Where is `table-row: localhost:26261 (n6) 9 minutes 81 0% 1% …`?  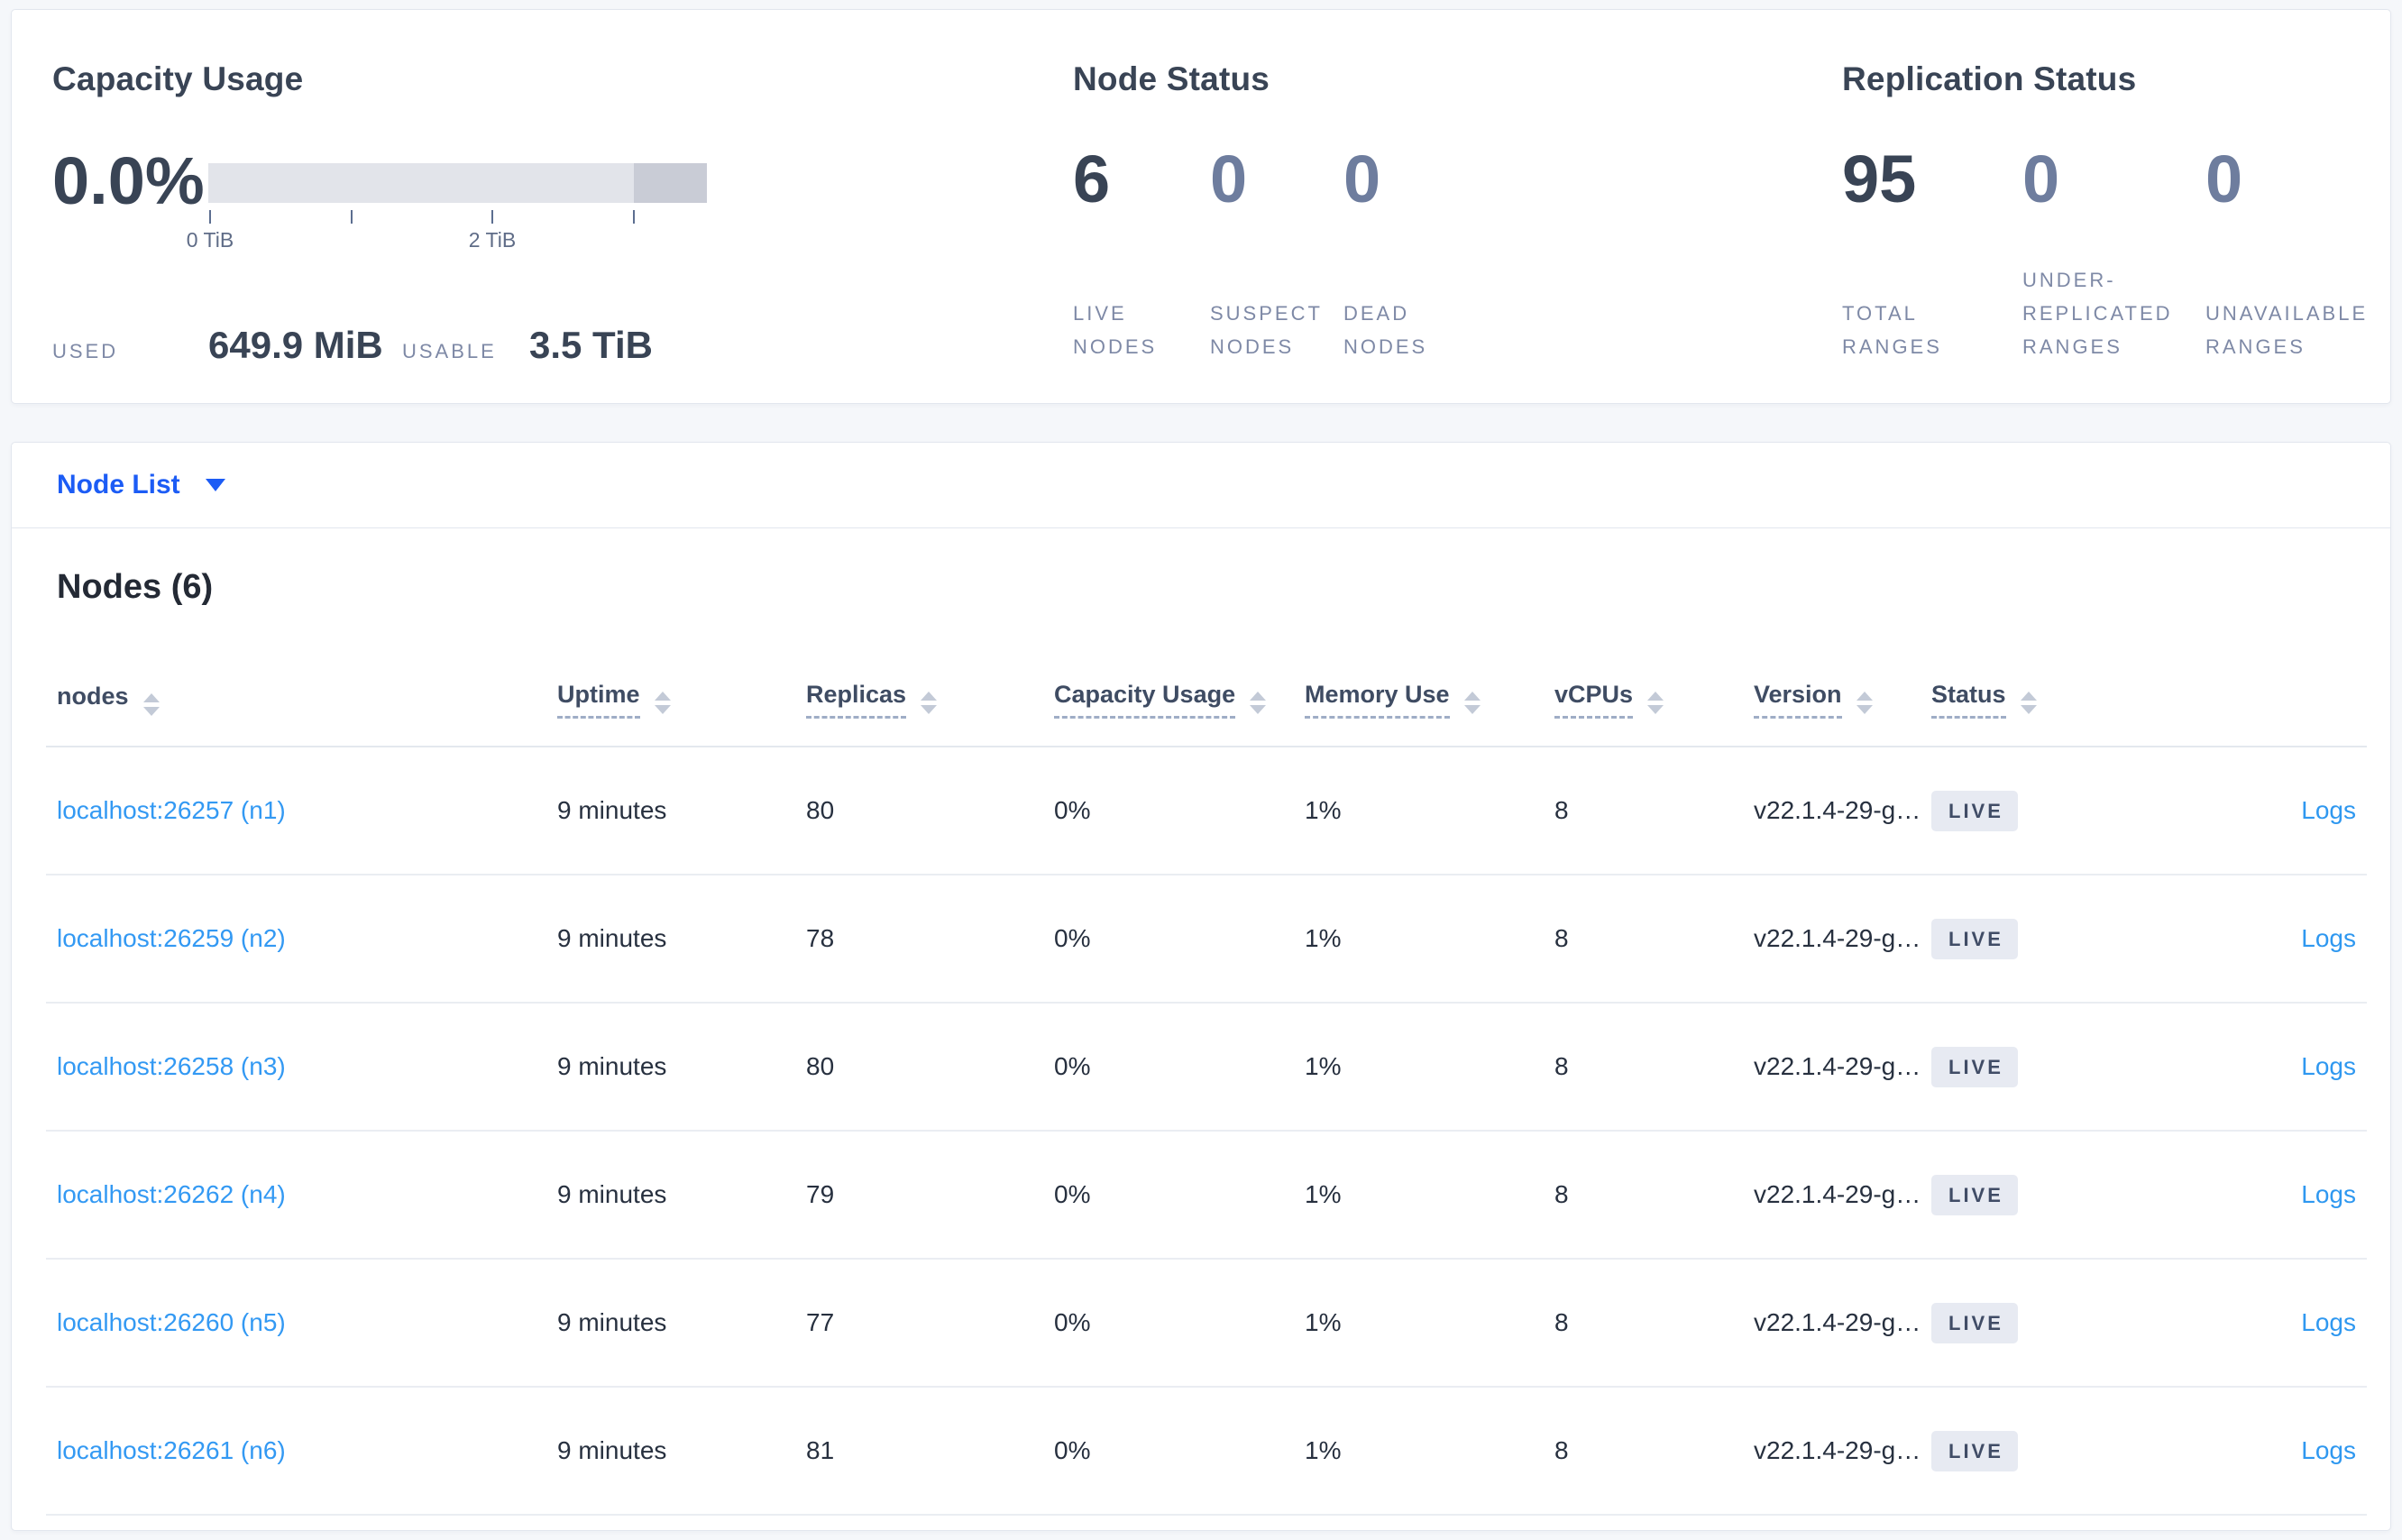 table-row: localhost:26261 (n6) 9 minutes 81 0% 1% … is located at coordinates (1206, 1452).